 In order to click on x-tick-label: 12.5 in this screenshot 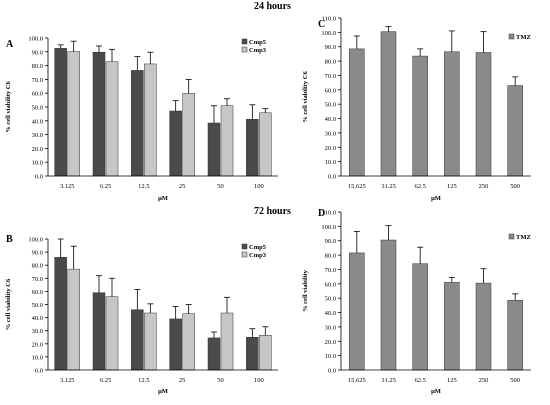, I will do `click(143, 380)`.